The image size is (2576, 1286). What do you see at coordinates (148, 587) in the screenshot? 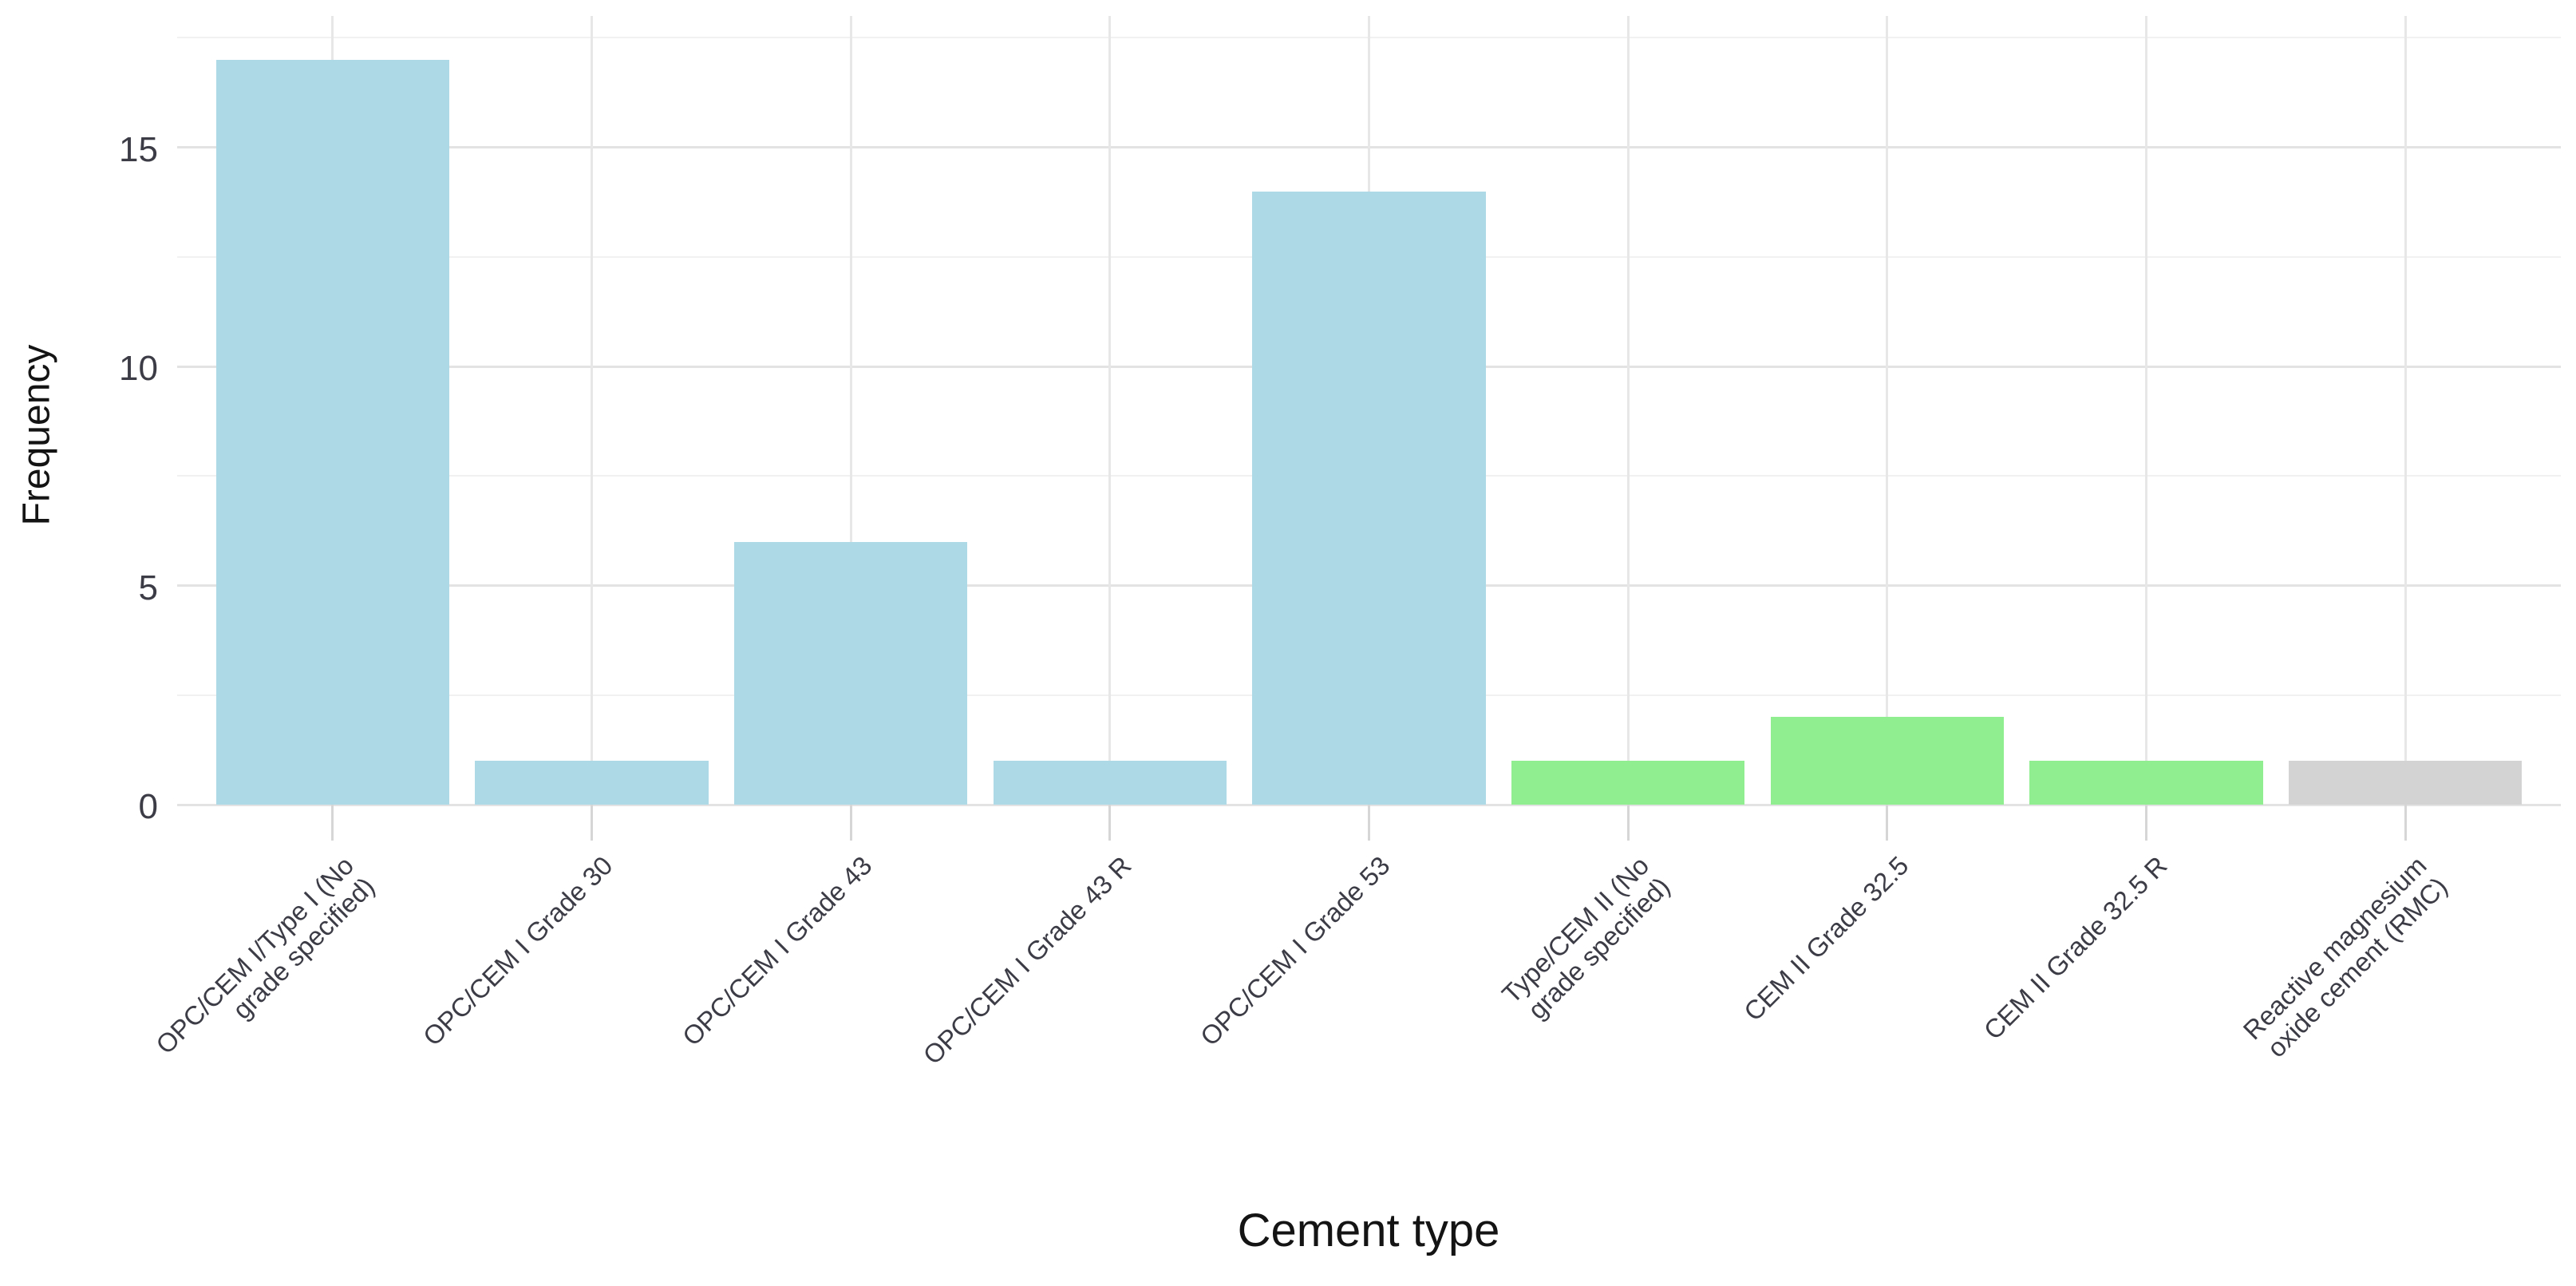
I see `y-tick-label: 5` at bounding box center [148, 587].